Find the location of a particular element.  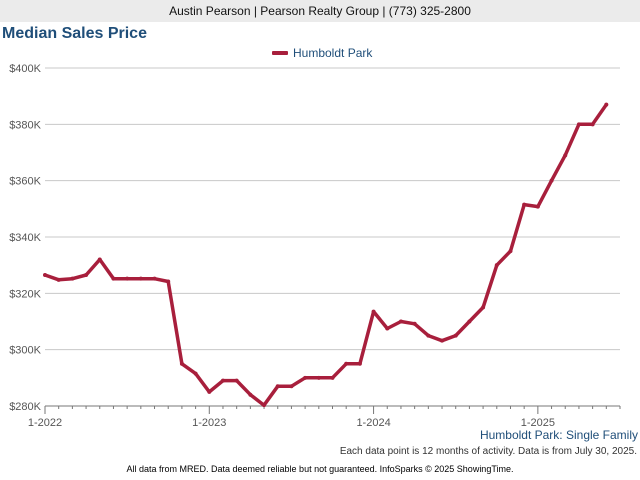

x-tick-label: 1-2025 is located at coordinates (538, 423).